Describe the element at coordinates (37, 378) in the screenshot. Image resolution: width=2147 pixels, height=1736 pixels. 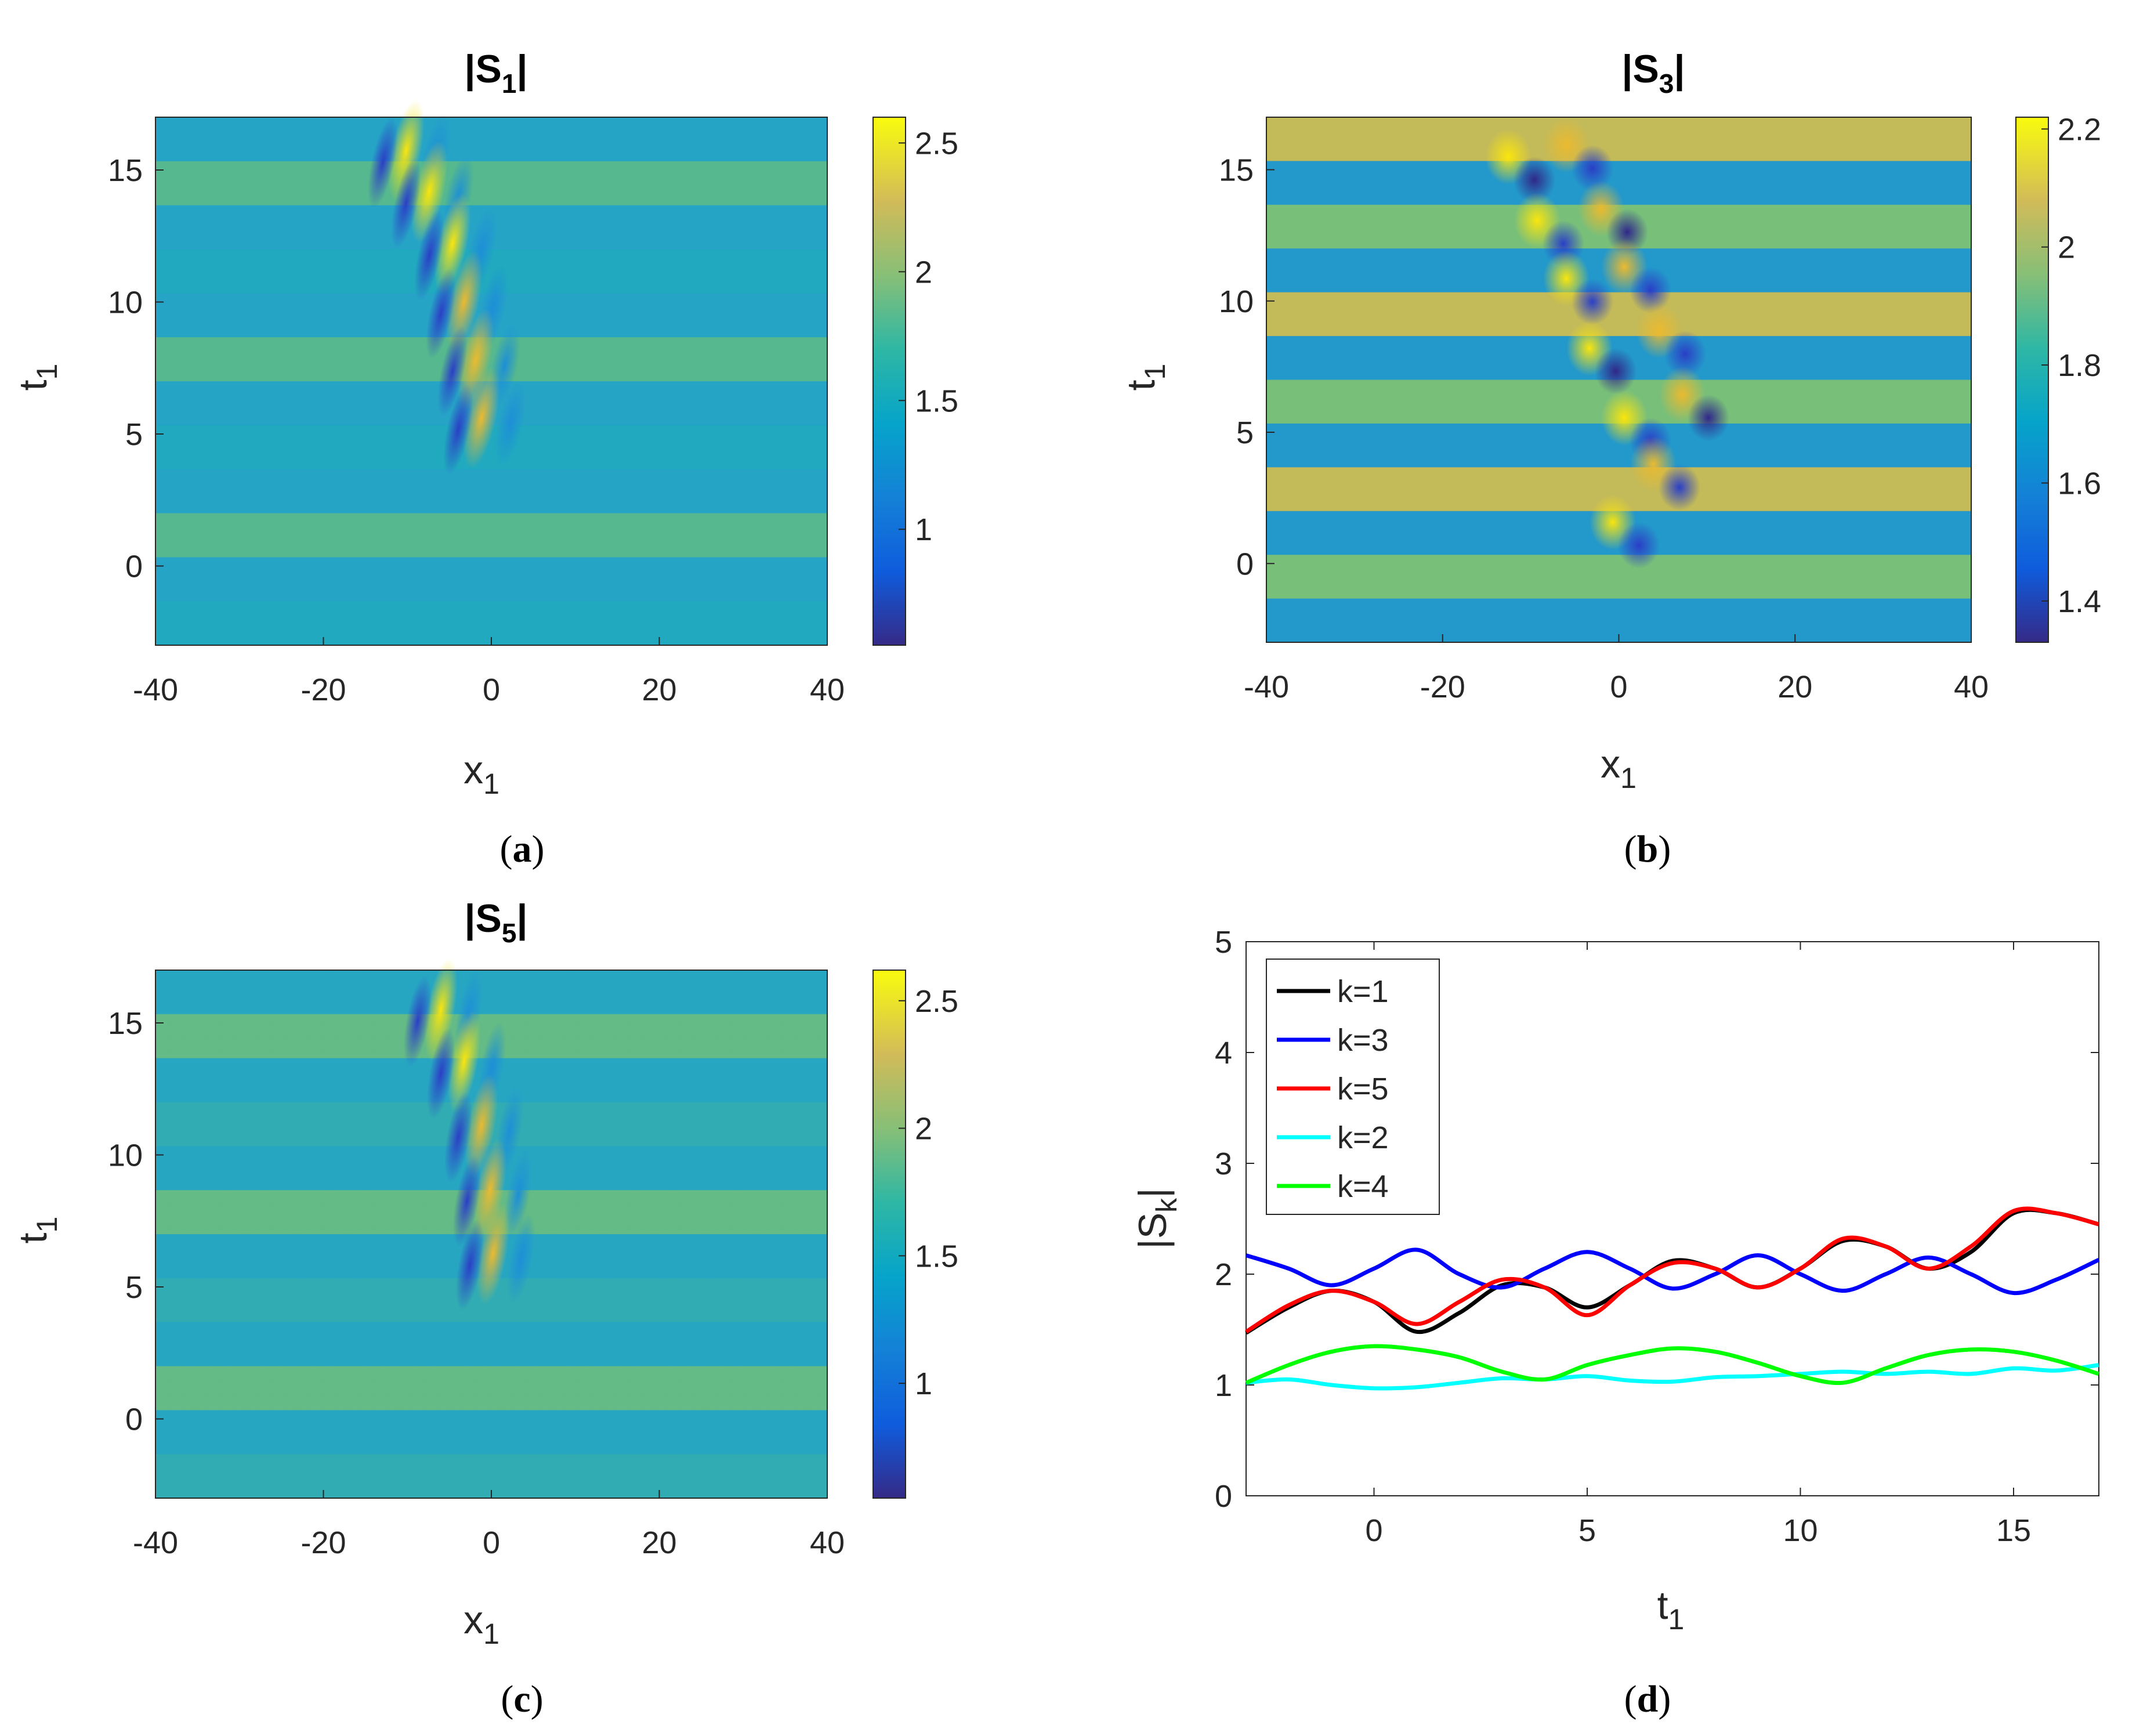
I see `panel-a-ylabel: t1` at that location.